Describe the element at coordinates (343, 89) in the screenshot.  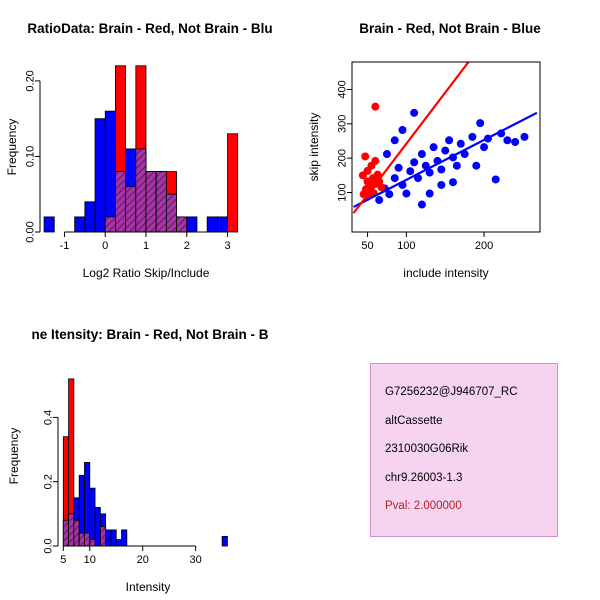
I see `y-tick-label: 400` at that location.